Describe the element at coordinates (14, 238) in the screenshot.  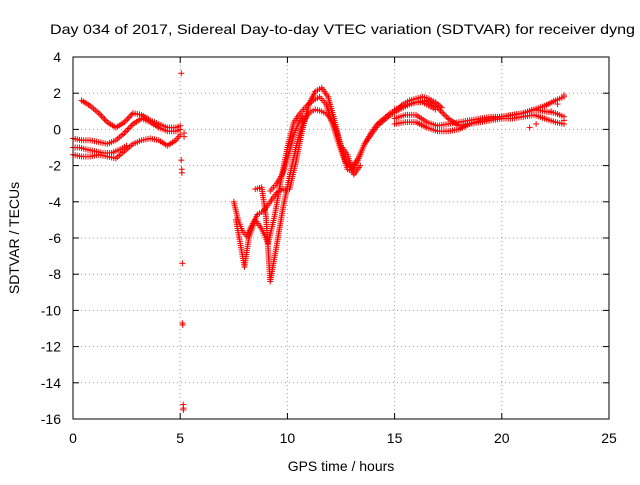
I see `y-axis-label: SDTVAR / TECUs` at that location.